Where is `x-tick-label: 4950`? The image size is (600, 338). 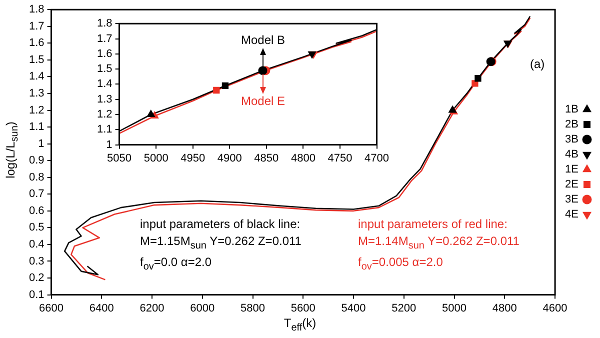
x-tick-label: 4950 is located at coordinates (193, 158).